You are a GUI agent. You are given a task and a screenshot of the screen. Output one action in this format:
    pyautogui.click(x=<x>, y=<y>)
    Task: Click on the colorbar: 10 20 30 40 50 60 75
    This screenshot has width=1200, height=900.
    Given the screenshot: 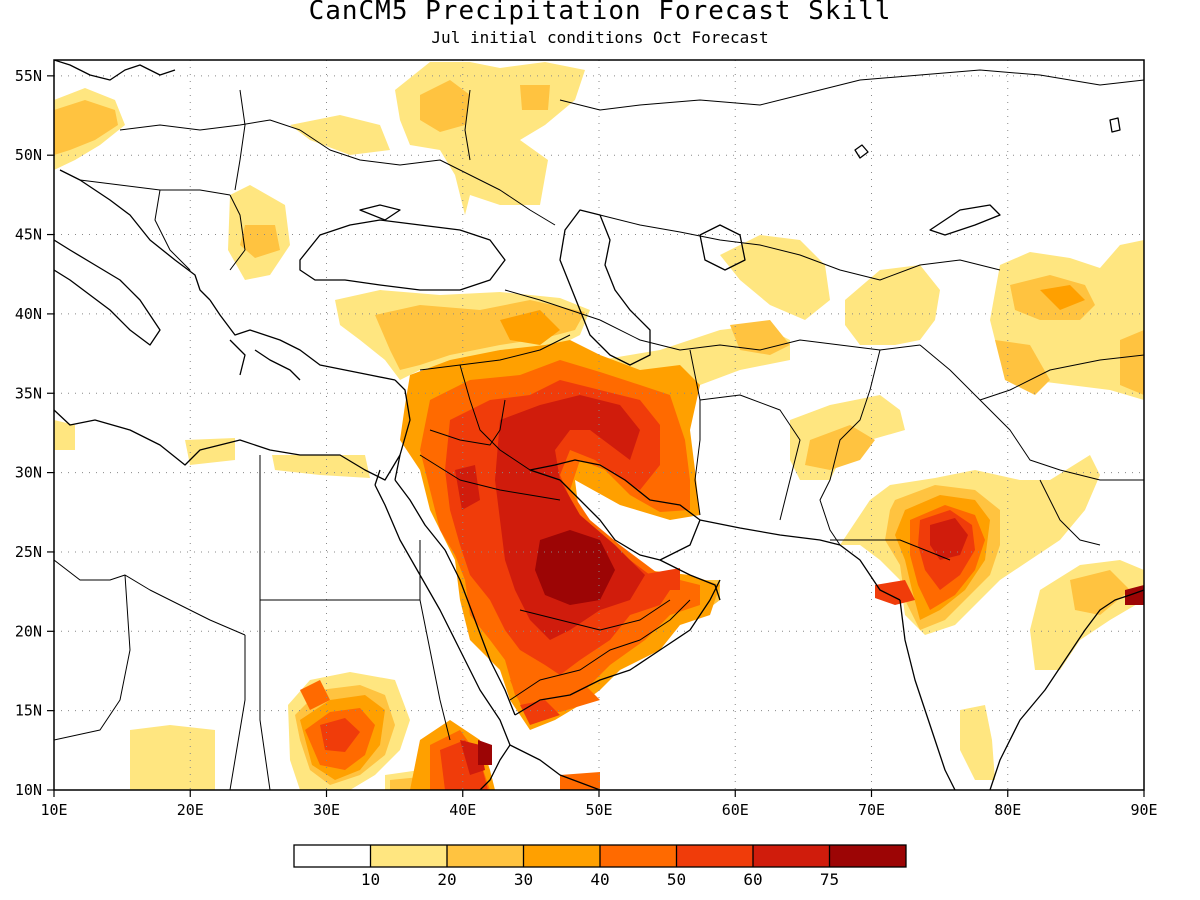 What is the action you would take?
    pyautogui.click(x=600, y=866)
    